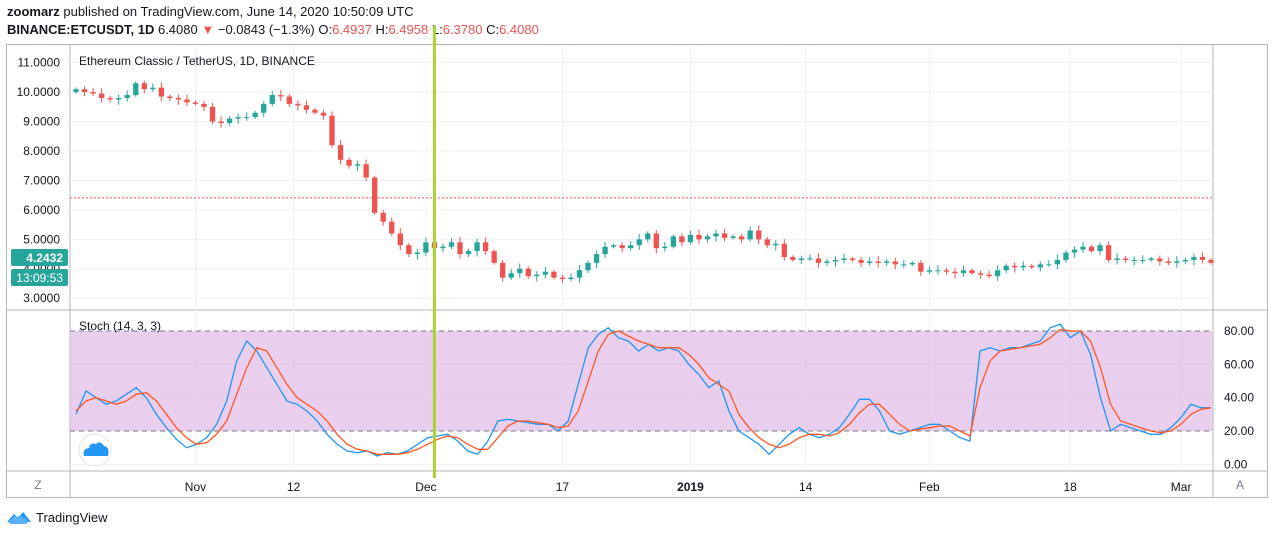 This screenshot has width=1274, height=537. What do you see at coordinates (41, 151) in the screenshot?
I see `price-tick-label: 8.0000` at bounding box center [41, 151].